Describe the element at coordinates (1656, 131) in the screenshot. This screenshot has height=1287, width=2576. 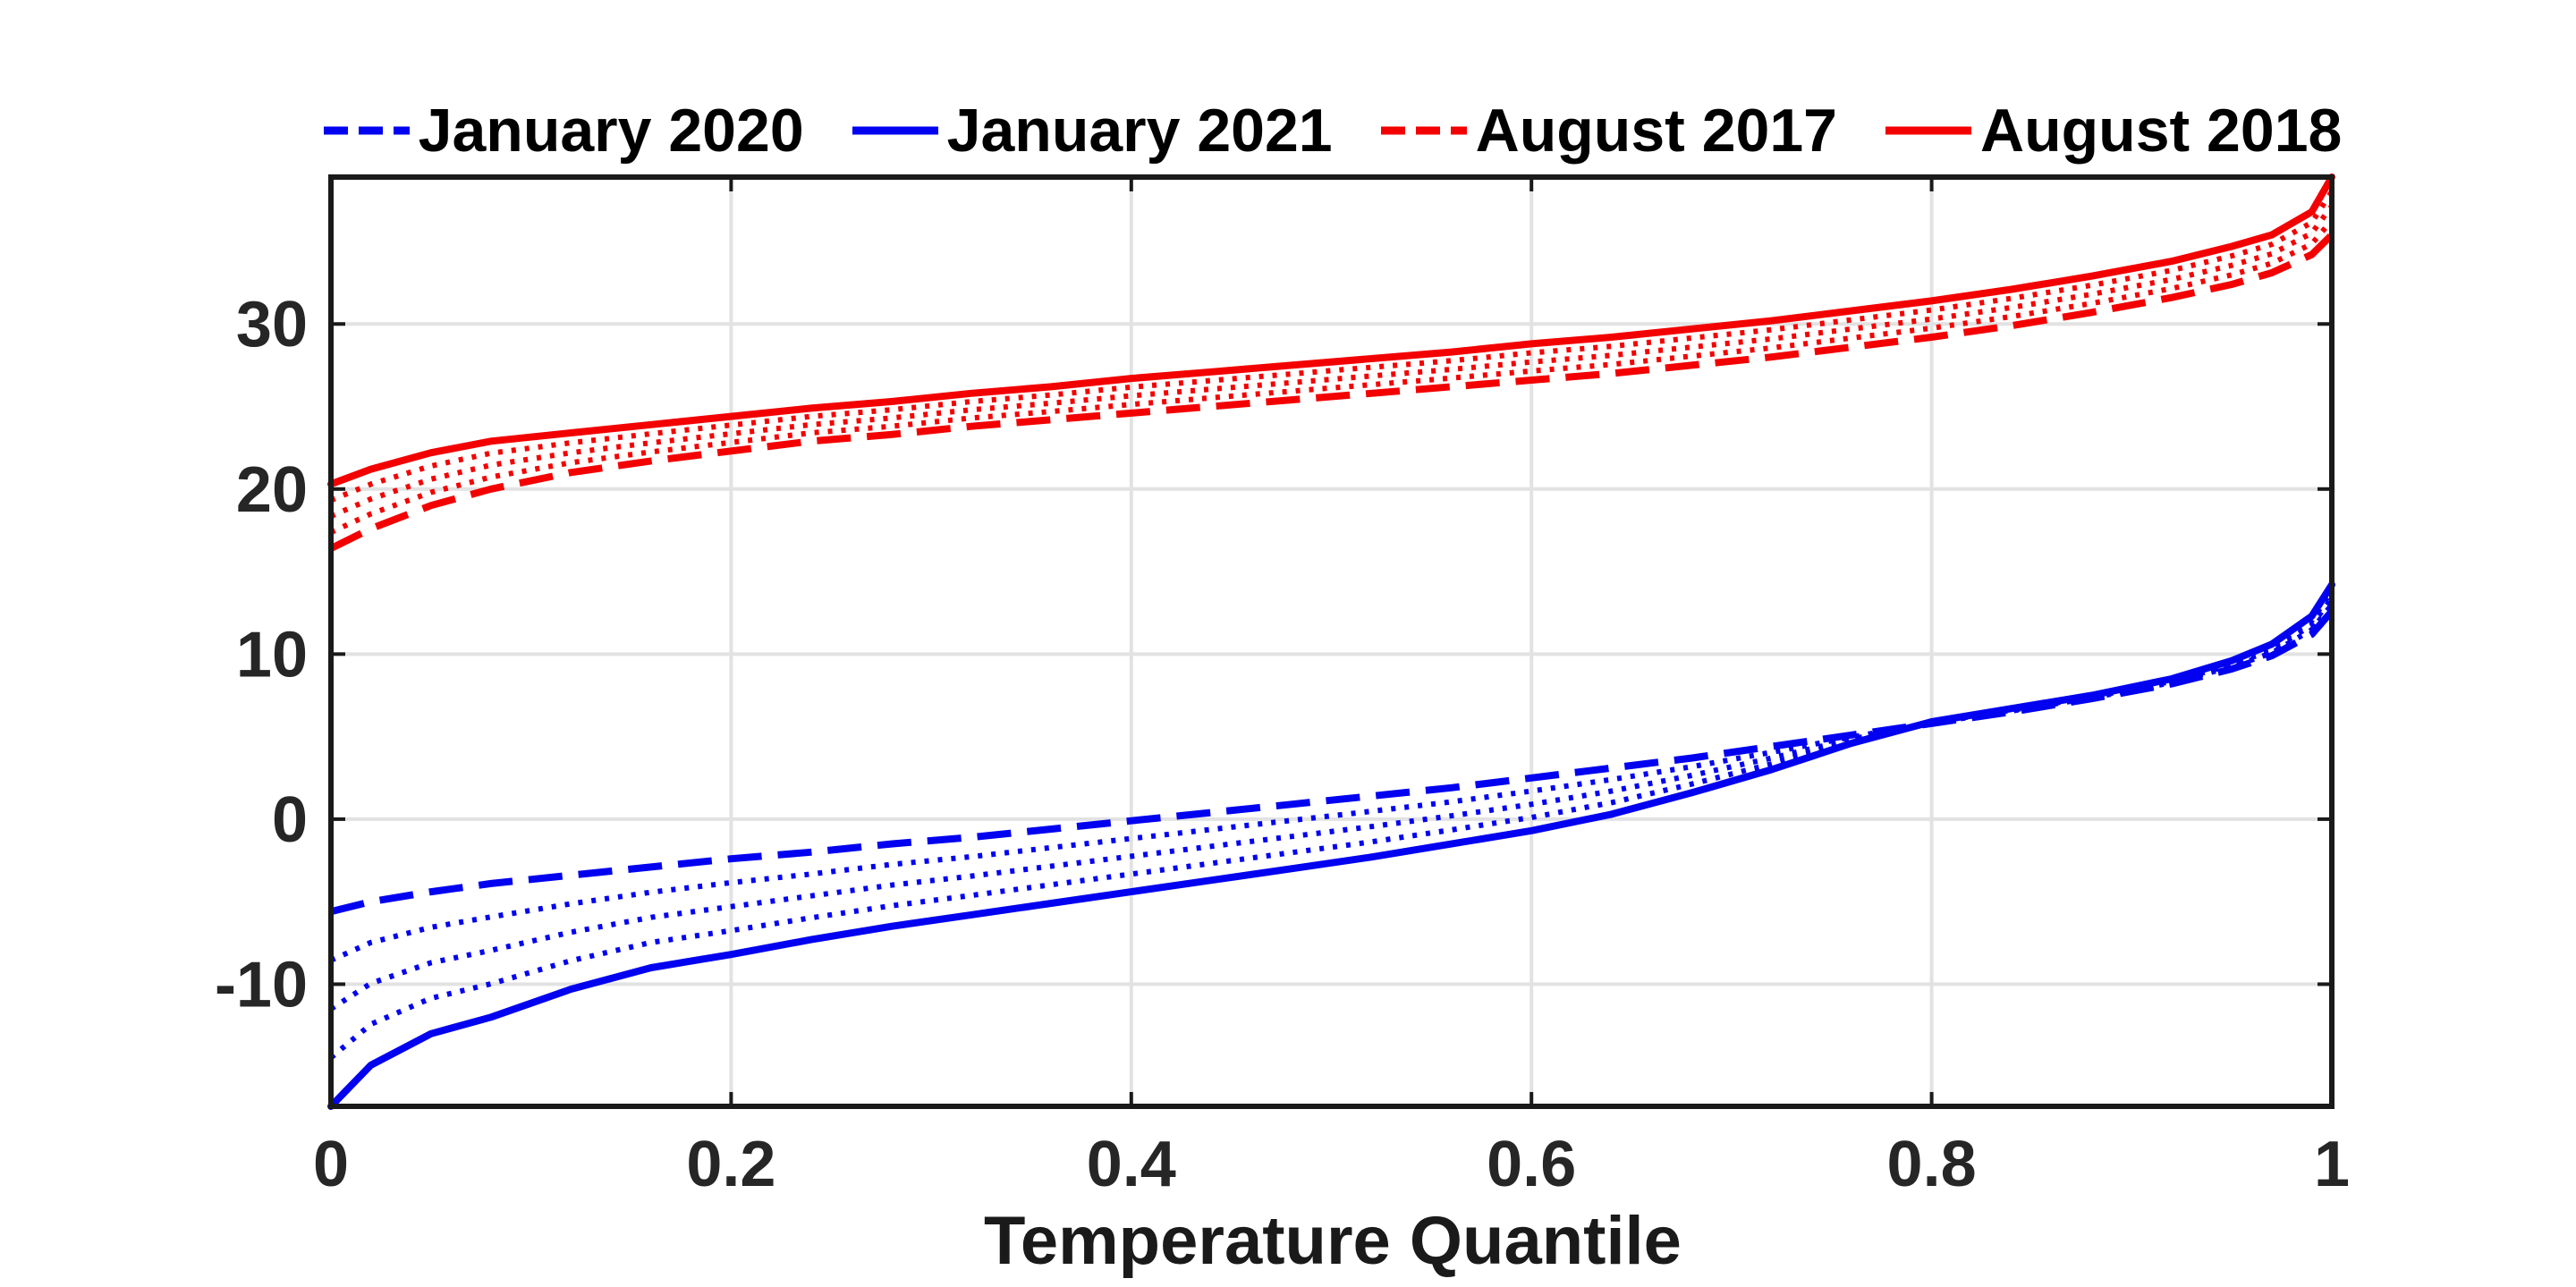
I see `legend-label: August 2017` at that location.